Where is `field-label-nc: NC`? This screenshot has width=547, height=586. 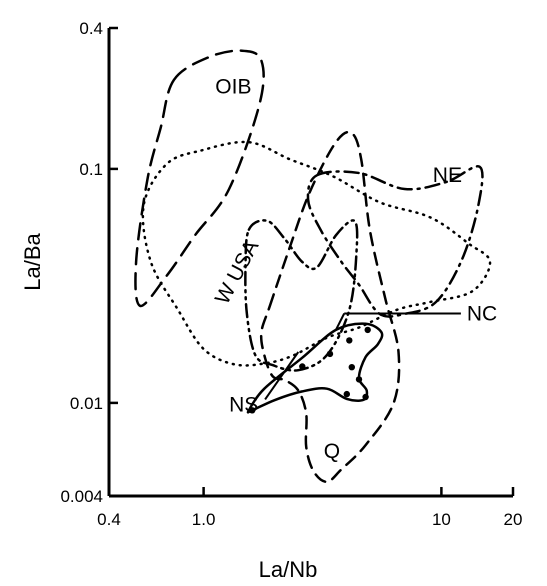
field-label-nc: NC is located at coordinates (482, 314).